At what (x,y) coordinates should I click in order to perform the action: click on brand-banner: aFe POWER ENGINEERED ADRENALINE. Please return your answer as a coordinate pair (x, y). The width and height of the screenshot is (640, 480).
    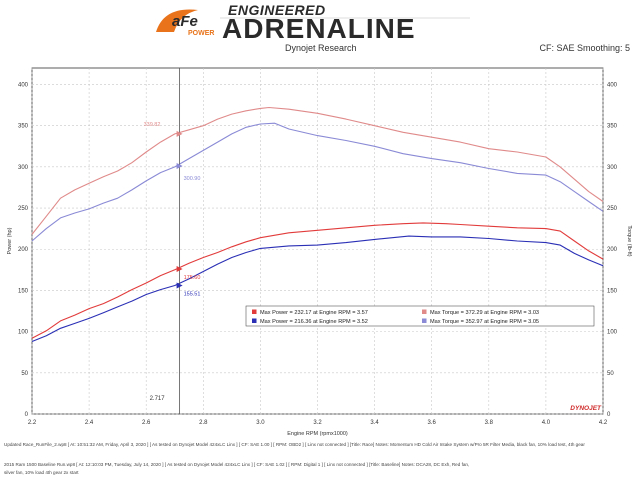
    Looking at the image, I should click on (315, 21).